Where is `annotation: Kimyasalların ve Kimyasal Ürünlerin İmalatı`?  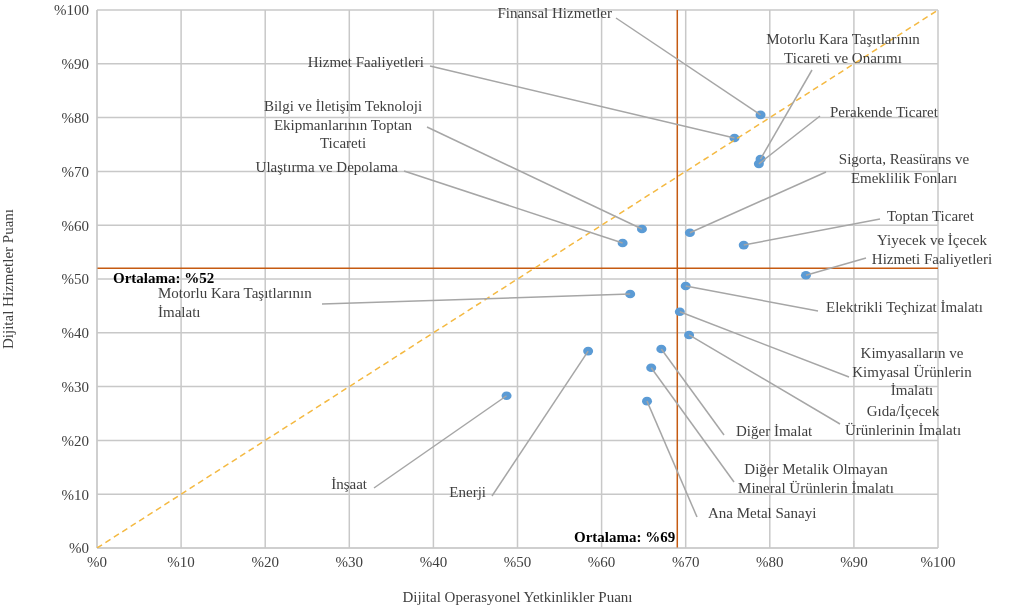
annotation: Kimyasalların ve Kimyasal Ürünlerin İmalatı is located at coordinates (912, 371).